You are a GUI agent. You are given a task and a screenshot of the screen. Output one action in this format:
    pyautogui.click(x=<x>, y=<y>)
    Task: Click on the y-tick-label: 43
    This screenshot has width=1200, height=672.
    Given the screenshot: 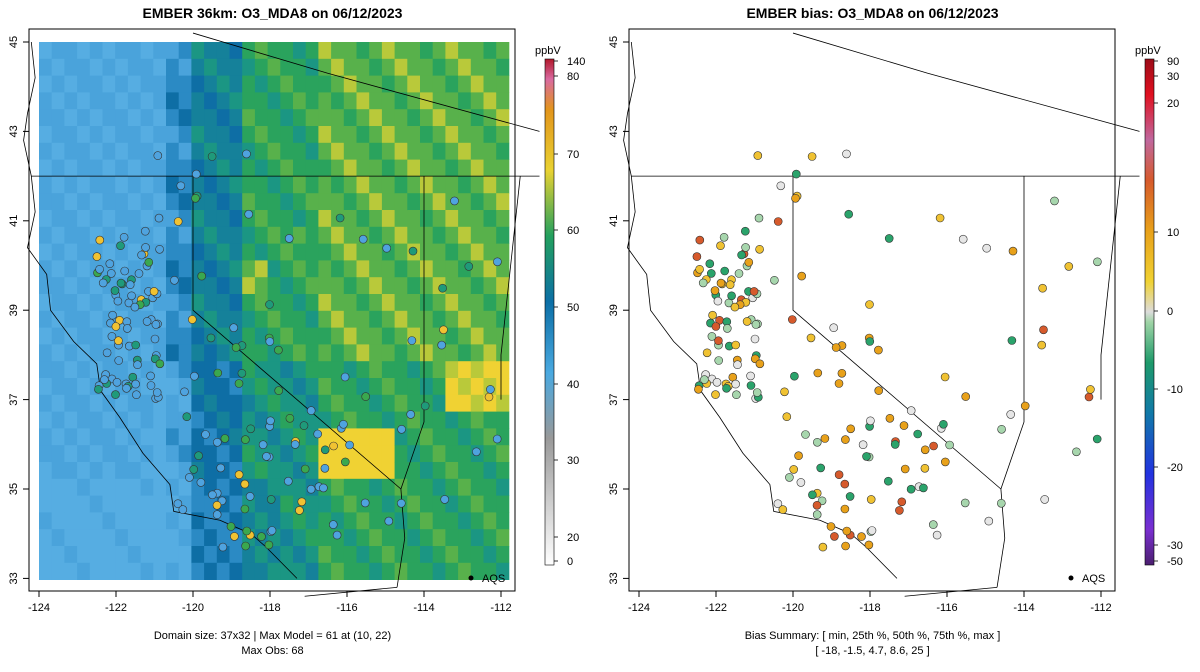 What is the action you would take?
    pyautogui.click(x=614, y=131)
    